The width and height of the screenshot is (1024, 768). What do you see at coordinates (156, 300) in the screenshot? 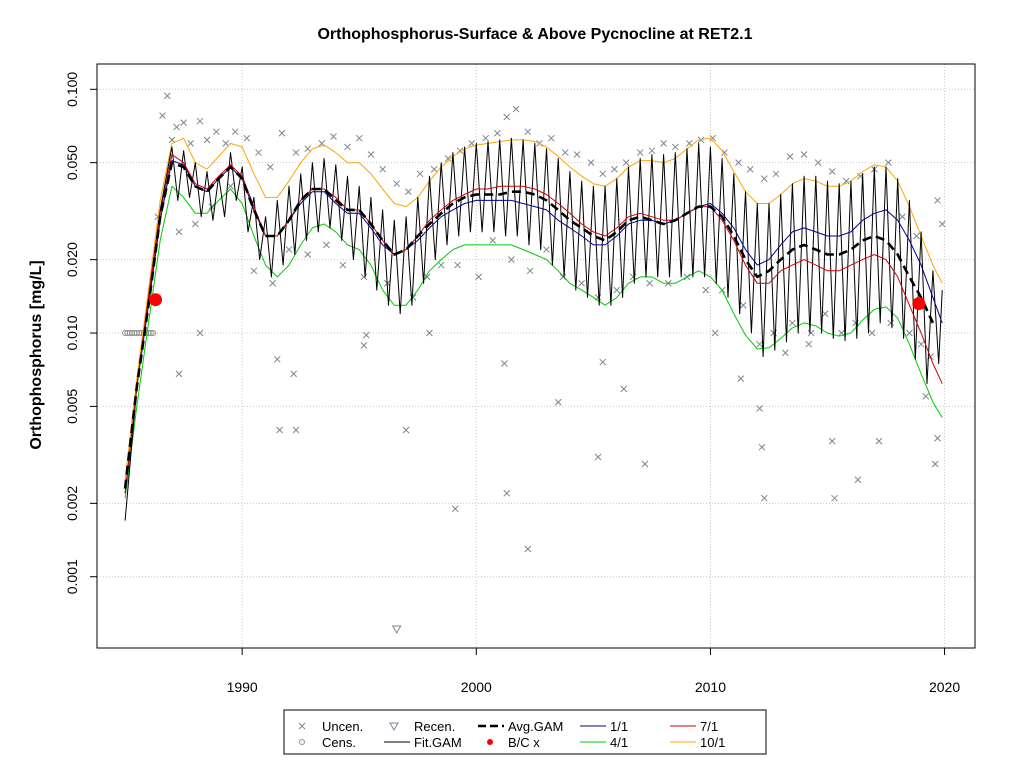
I see `bc-marker` at bounding box center [156, 300].